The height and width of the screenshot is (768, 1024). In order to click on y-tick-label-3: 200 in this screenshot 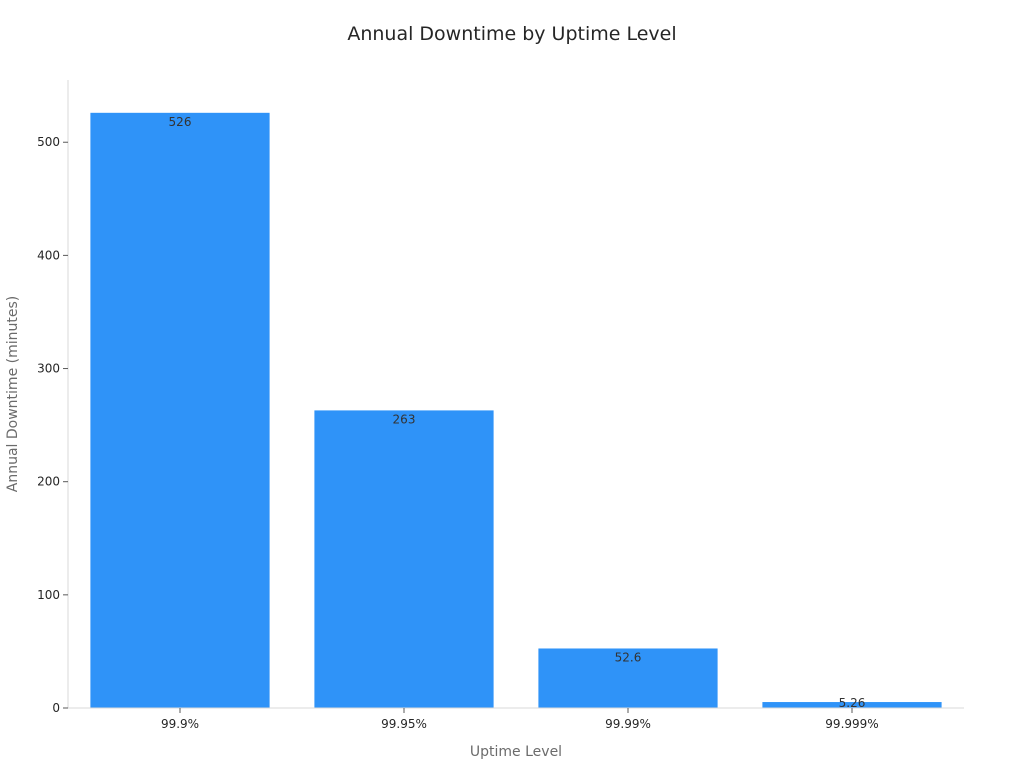, I will do `click(48, 482)`.